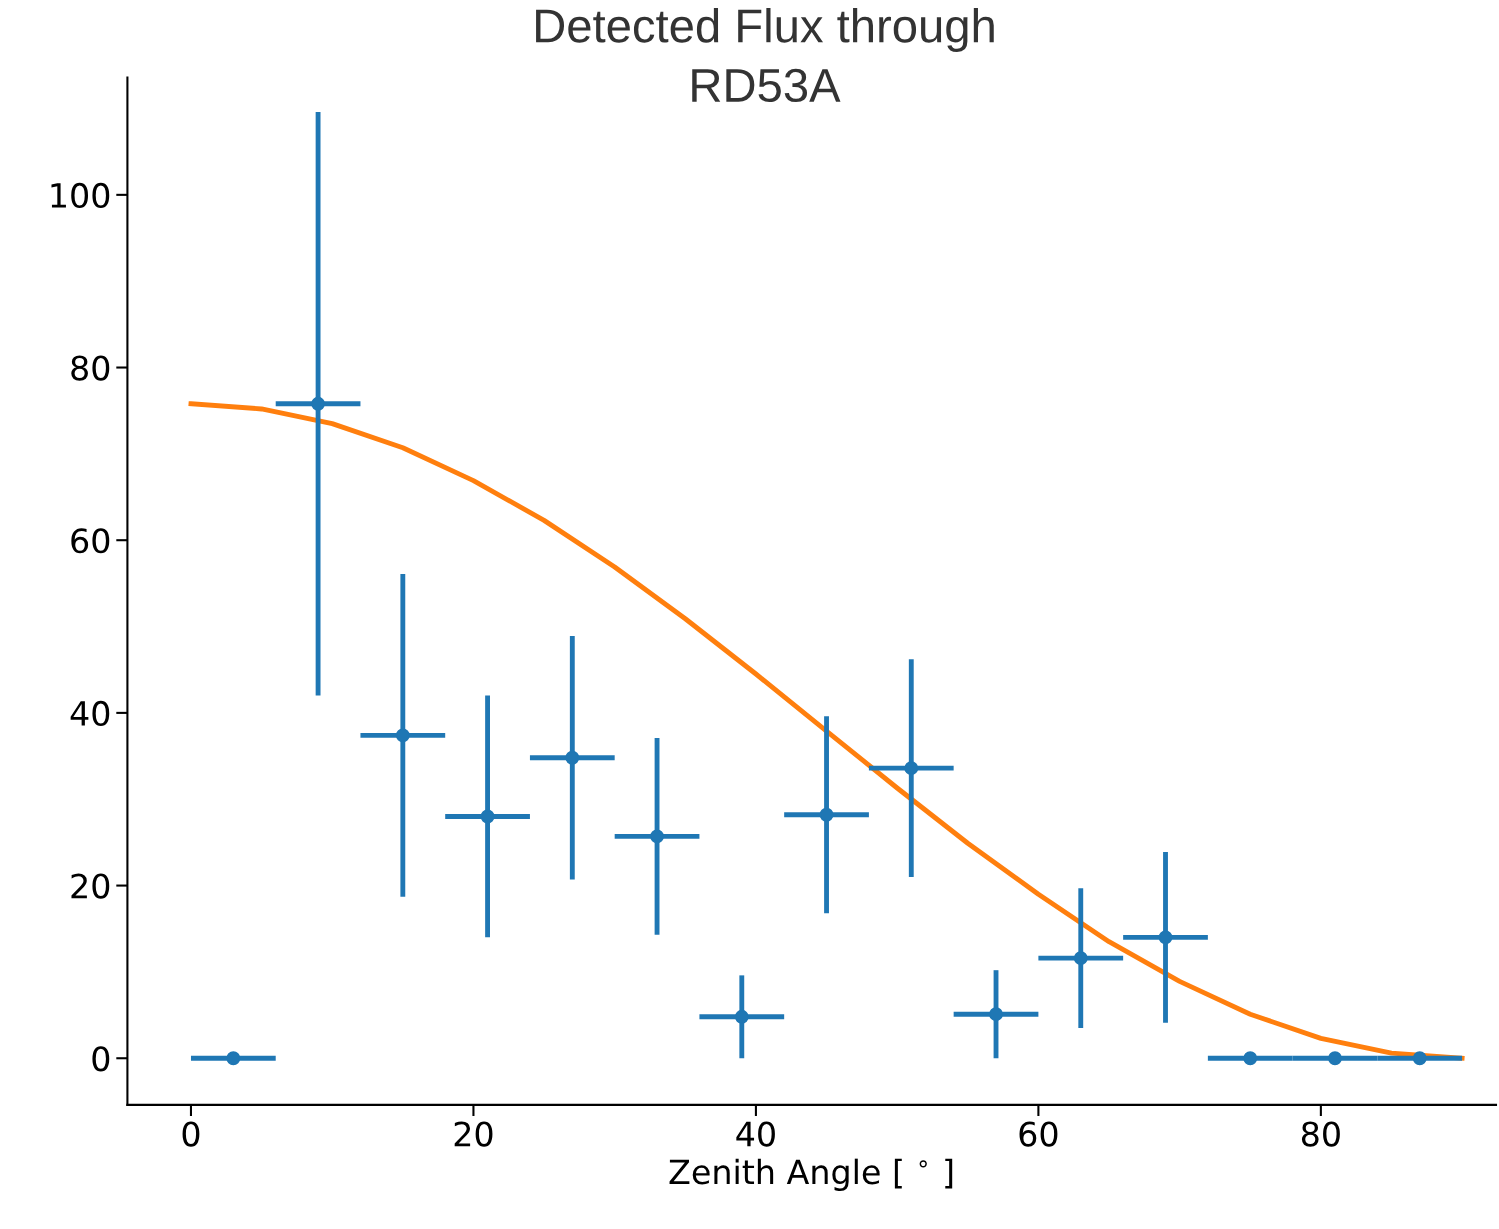  Describe the element at coordinates (191, 1134) in the screenshot. I see `x-tick-label: 0` at that location.